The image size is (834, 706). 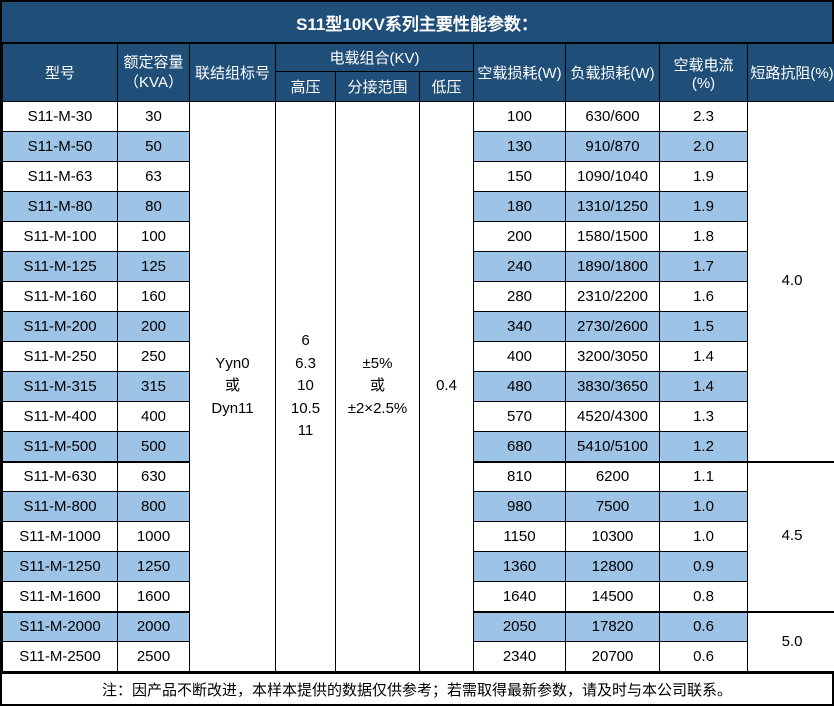 What do you see at coordinates (703, 116) in the screenshot?
I see `no-load-current-cell: 2.3` at bounding box center [703, 116].